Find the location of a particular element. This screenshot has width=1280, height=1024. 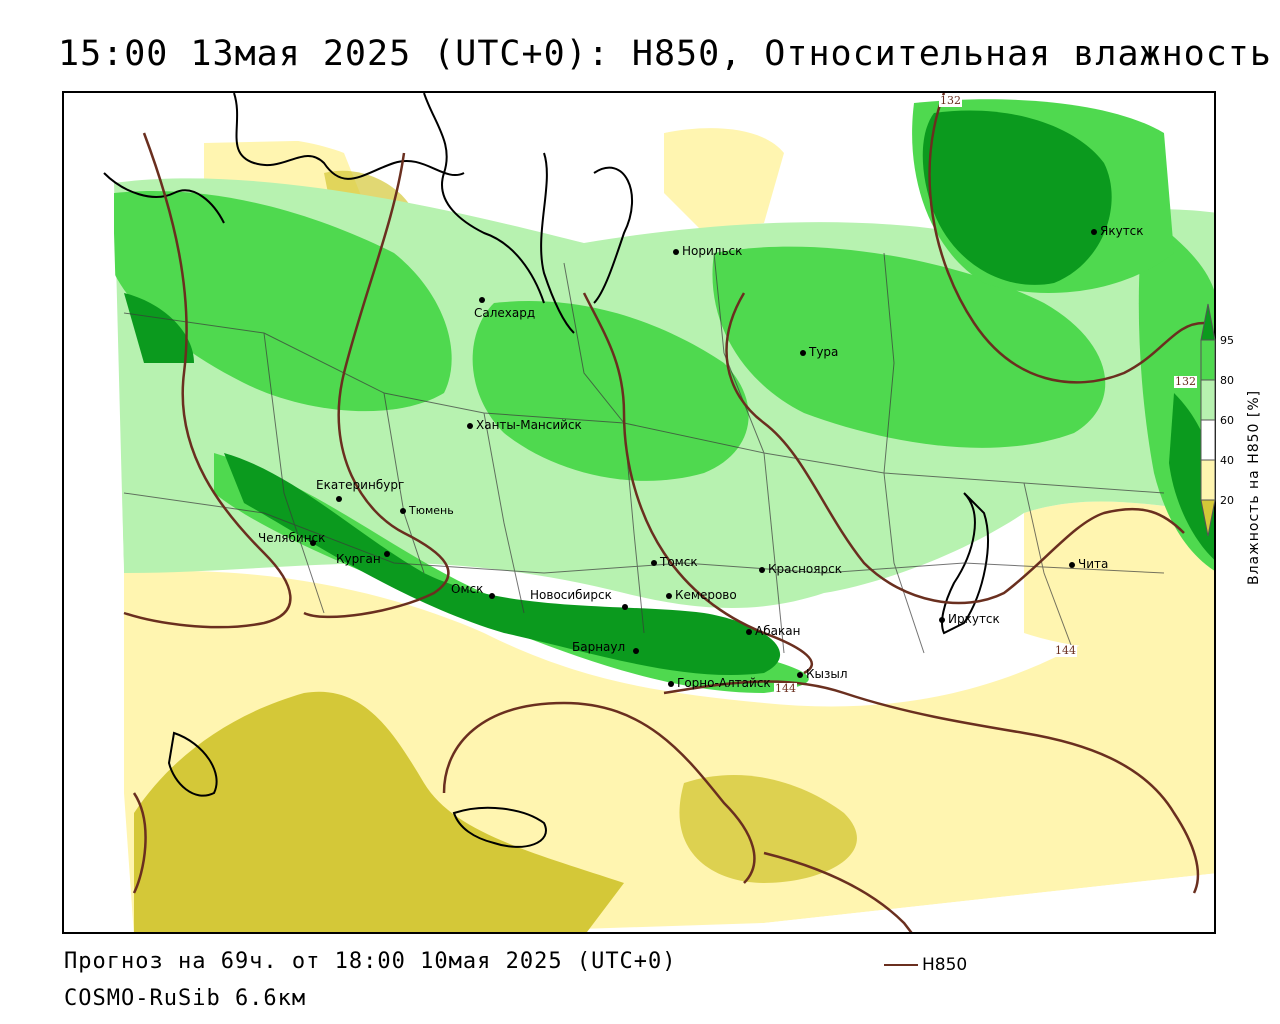

uncovered-area-southeast is located at coordinates (926, 902).